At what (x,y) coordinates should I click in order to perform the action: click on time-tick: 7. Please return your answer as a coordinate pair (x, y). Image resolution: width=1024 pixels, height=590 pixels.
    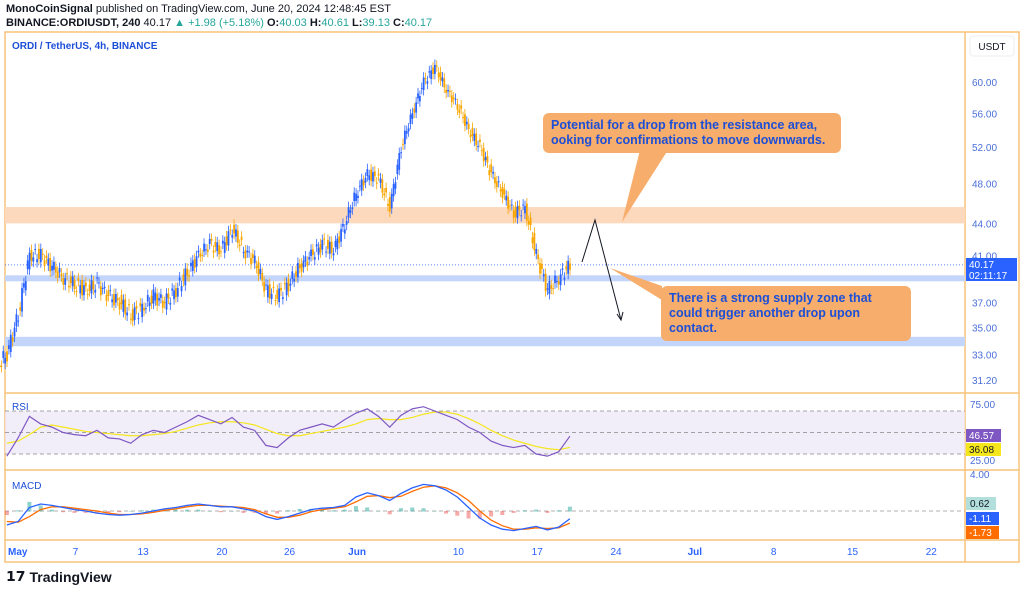
    Looking at the image, I should click on (76, 552).